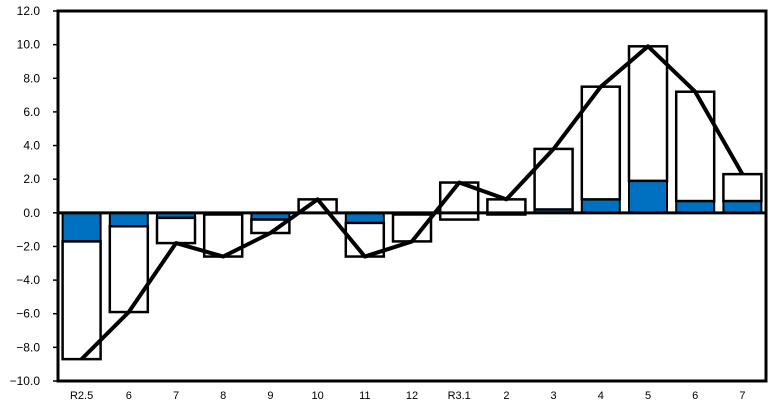 The image size is (773, 405). What do you see at coordinates (270, 396) in the screenshot?
I see `x-tick-label: 9` at bounding box center [270, 396].